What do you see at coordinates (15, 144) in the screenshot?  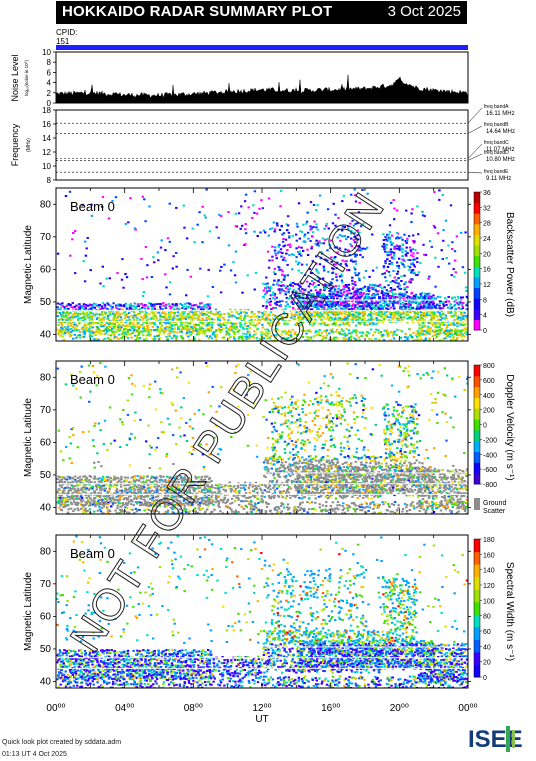 I see `frequency-ylabel: Frequency` at bounding box center [15, 144].